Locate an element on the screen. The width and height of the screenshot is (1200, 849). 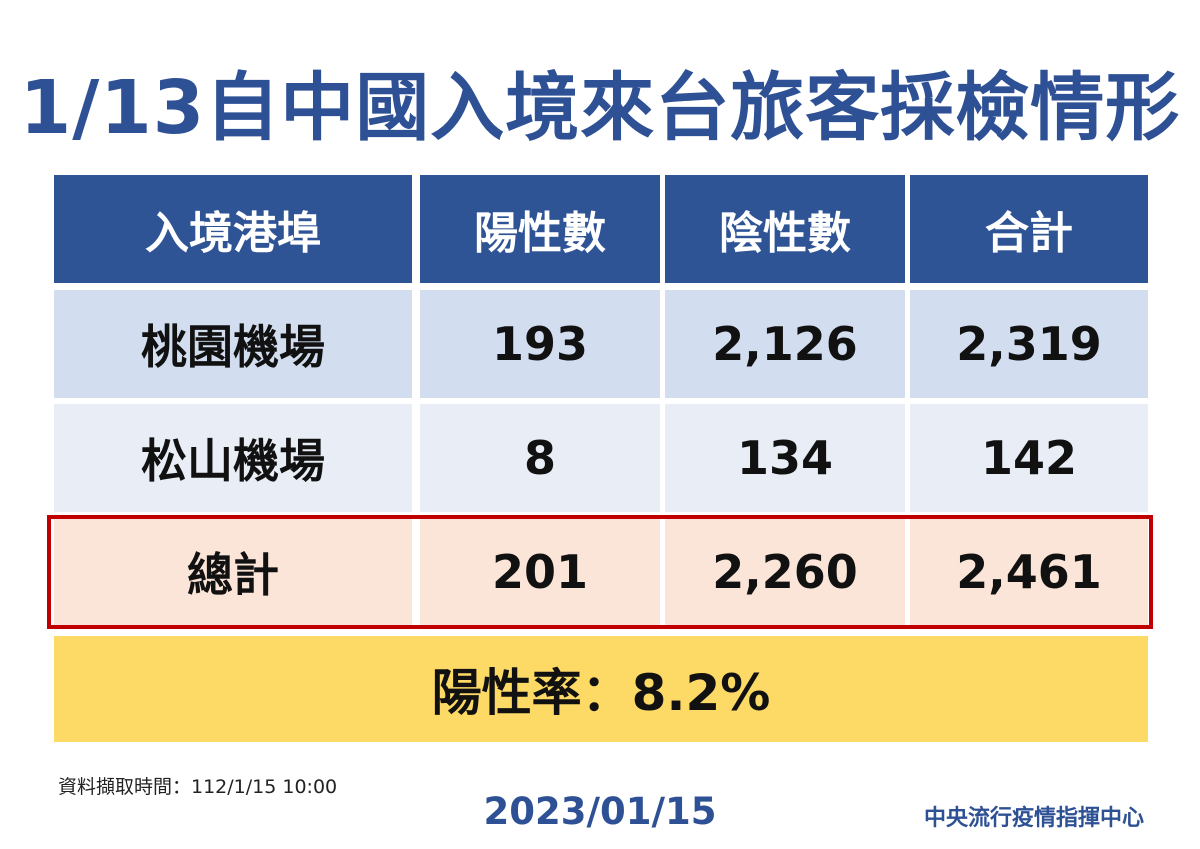
page-title: 1/13自中國入境來台旅客採檢情形 is located at coordinates (600, 108).